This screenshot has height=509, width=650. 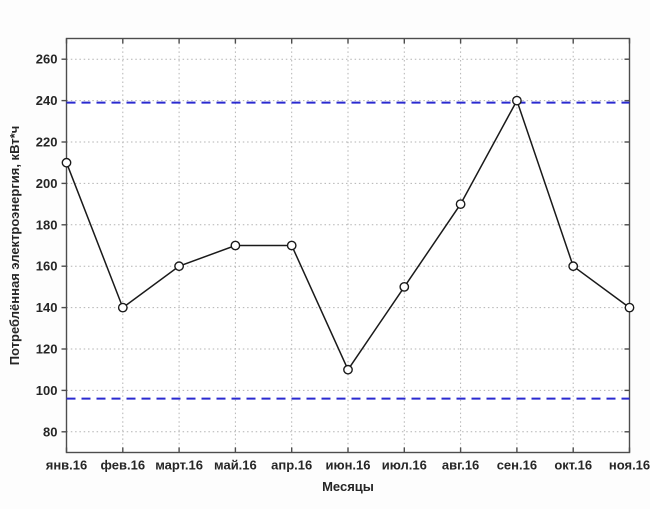 I want to click on y-tick-label: 100, so click(x=47, y=390).